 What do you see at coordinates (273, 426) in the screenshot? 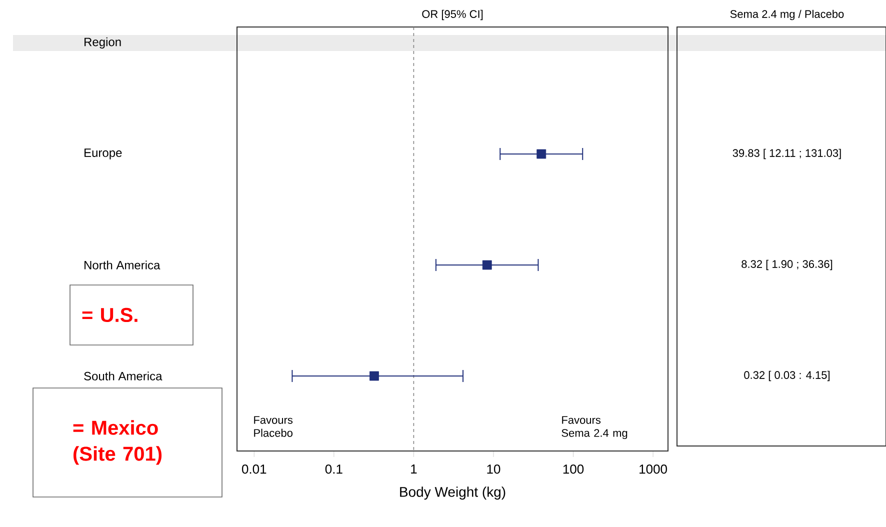
I see `annotation: Favours Placebo` at bounding box center [273, 426].